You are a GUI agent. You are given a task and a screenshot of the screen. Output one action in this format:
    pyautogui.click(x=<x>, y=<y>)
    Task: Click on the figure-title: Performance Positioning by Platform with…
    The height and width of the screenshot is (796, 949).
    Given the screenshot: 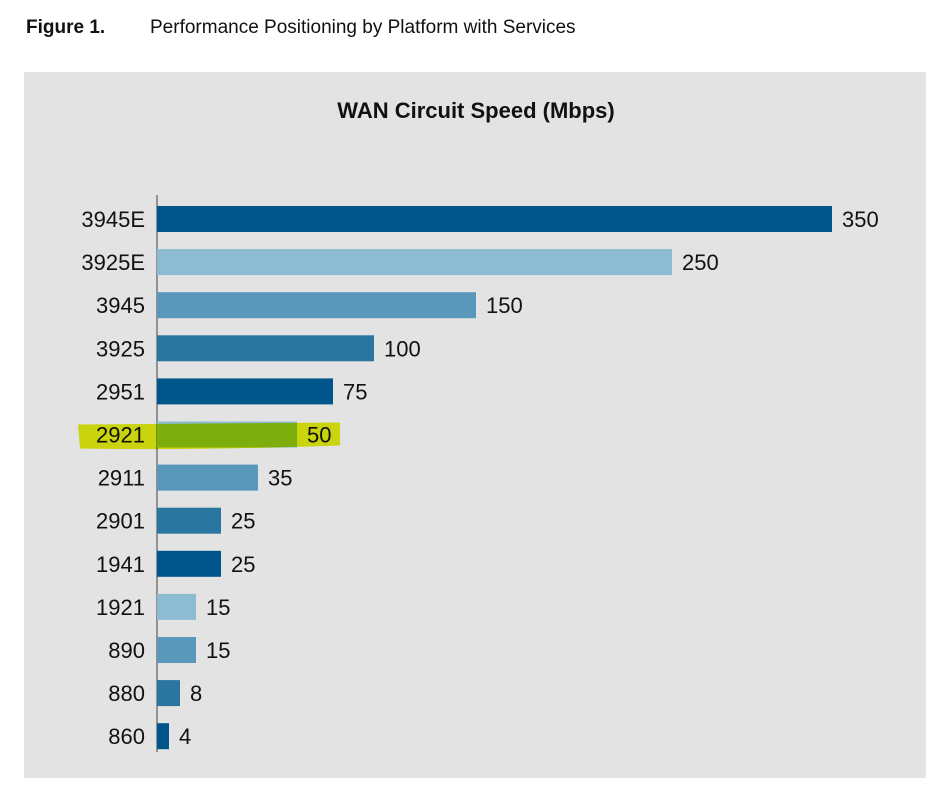 What is the action you would take?
    pyautogui.click(x=363, y=27)
    